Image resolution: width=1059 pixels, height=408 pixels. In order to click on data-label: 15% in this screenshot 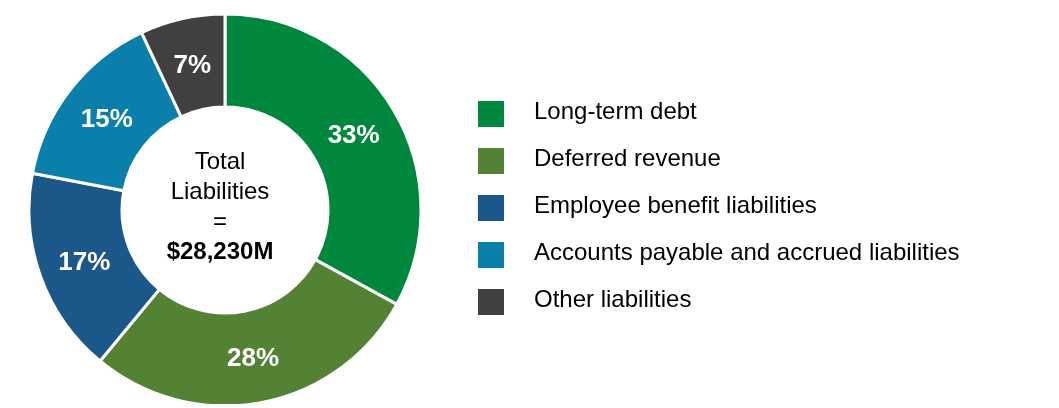, I will do `click(106, 118)`.